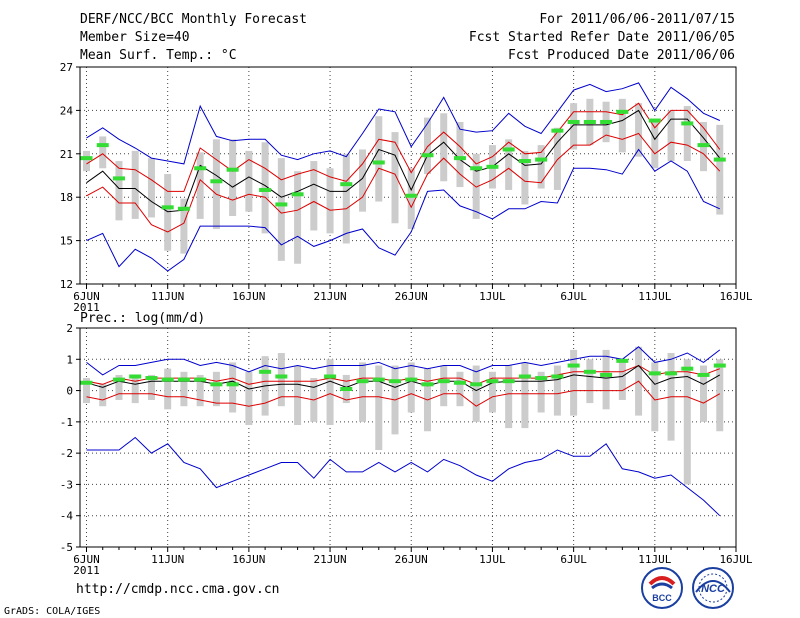 This screenshot has height=618, width=800. I want to click on temperature-series-upper, so click(403, 147).